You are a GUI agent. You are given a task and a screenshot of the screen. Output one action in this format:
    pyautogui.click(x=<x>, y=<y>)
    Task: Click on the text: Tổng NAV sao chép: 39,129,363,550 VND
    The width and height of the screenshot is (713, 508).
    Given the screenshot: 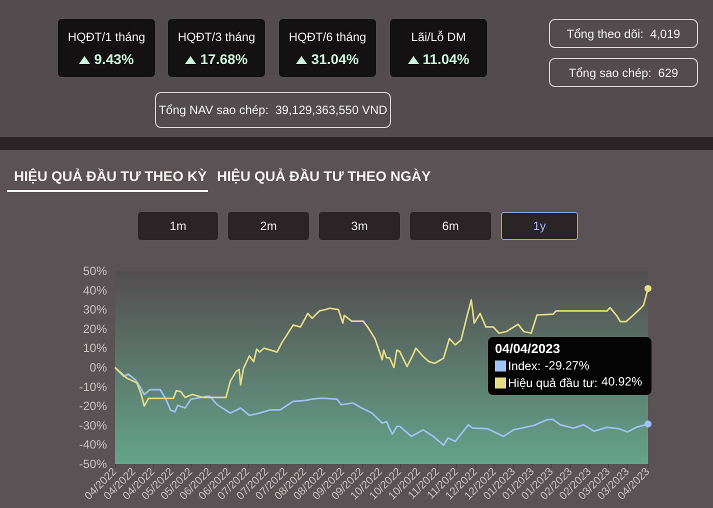 What is the action you would take?
    pyautogui.click(x=273, y=110)
    